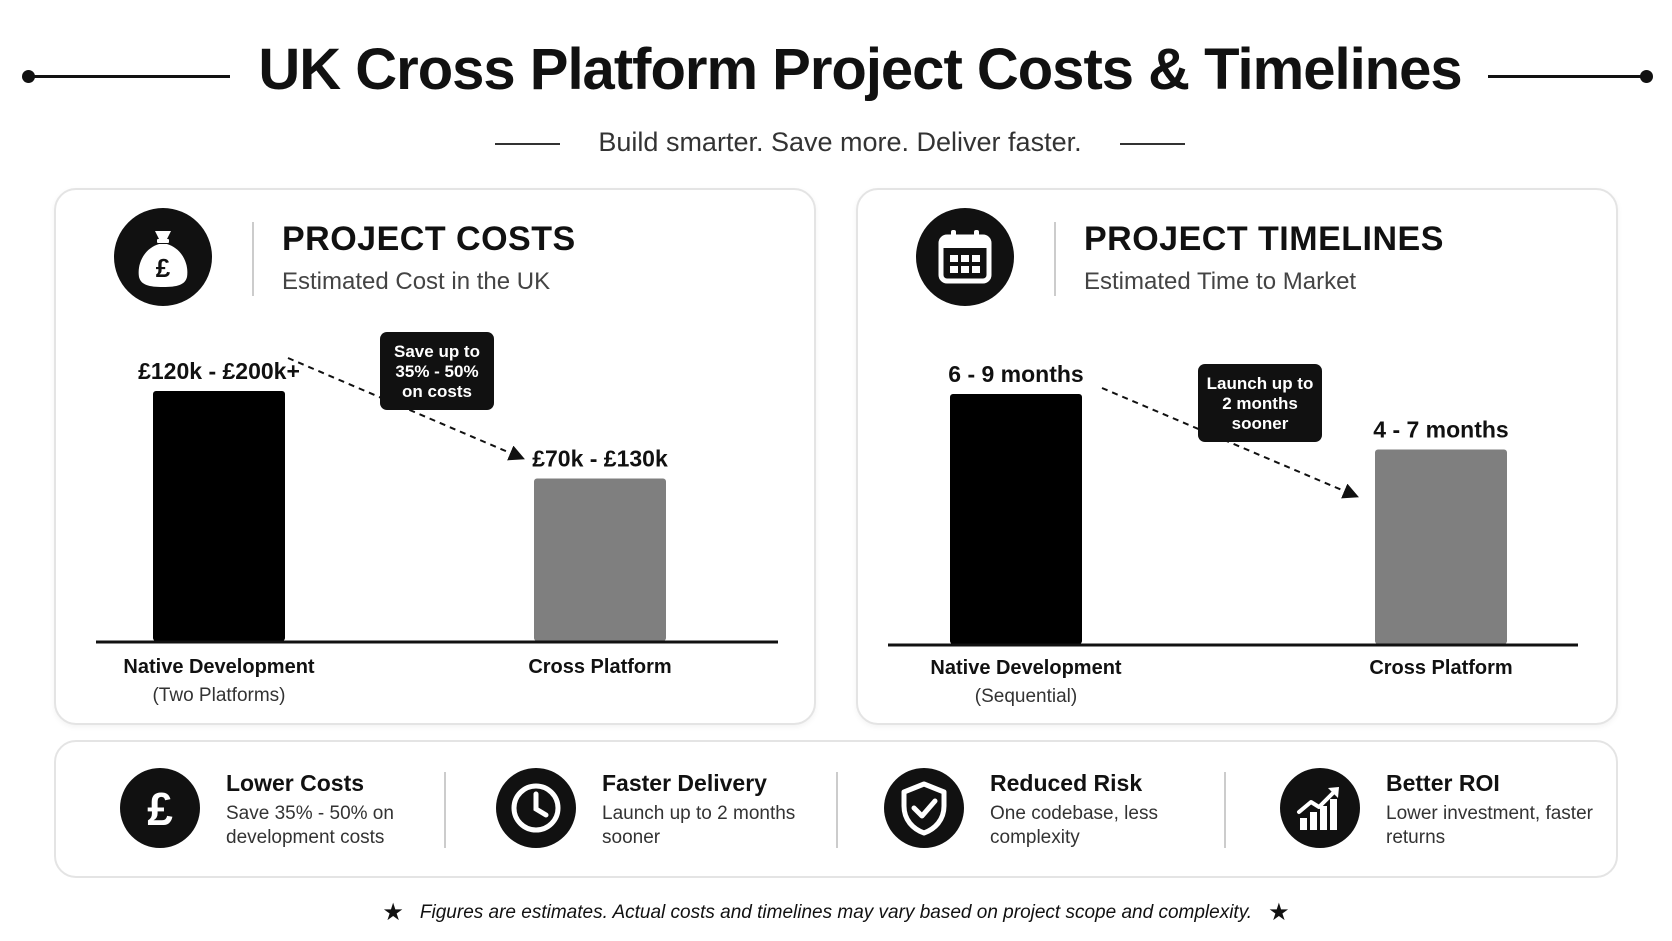  Describe the element at coordinates (684, 783) in the screenshot. I see `benefit-title: Faster Delivery` at that location.